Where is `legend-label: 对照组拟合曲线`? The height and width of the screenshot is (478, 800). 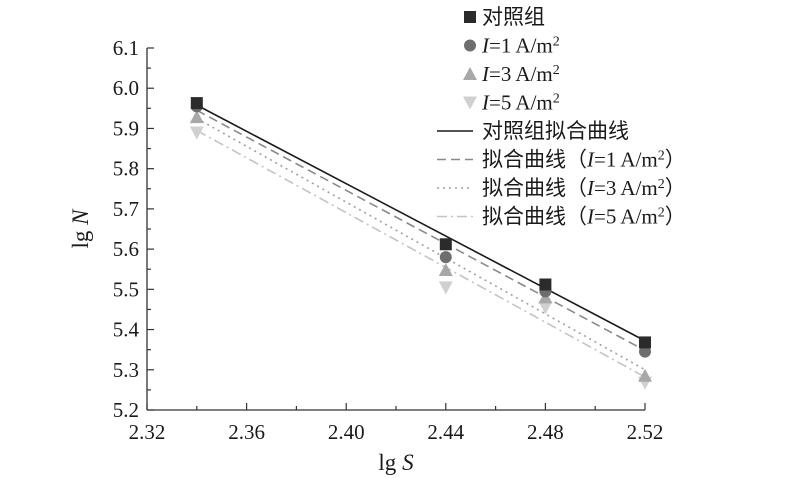 legend-label: 对照组拟合曲线 is located at coordinates (555, 131).